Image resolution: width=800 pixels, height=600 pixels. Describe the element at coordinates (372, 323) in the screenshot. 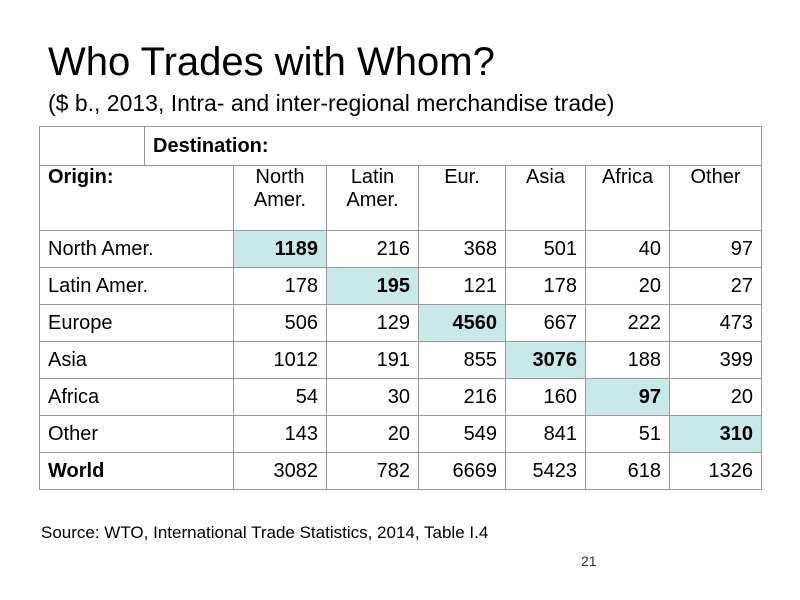

I see `table-cell: 129` at that location.